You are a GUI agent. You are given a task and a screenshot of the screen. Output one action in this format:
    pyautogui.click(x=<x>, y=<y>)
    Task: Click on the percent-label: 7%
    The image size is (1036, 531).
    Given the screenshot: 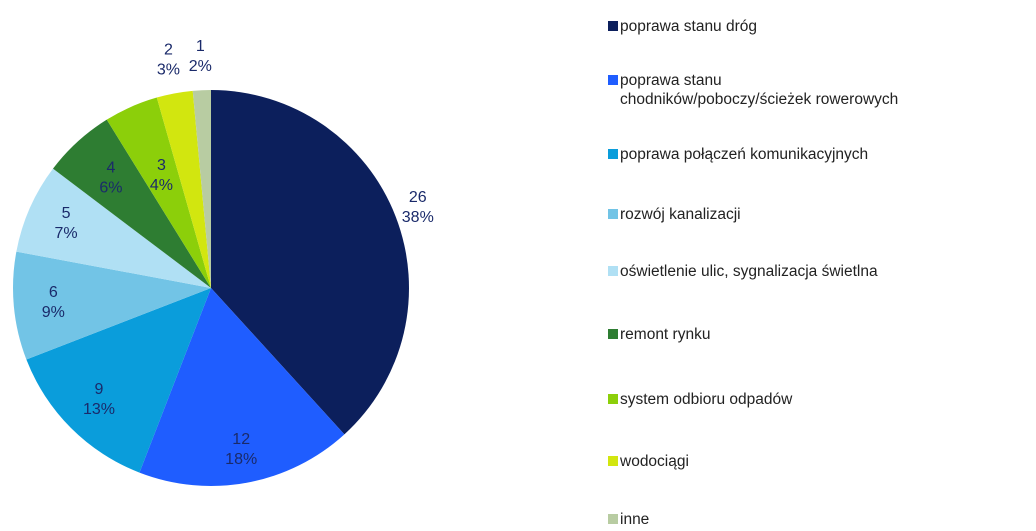 What is the action you would take?
    pyautogui.click(x=66, y=233)
    